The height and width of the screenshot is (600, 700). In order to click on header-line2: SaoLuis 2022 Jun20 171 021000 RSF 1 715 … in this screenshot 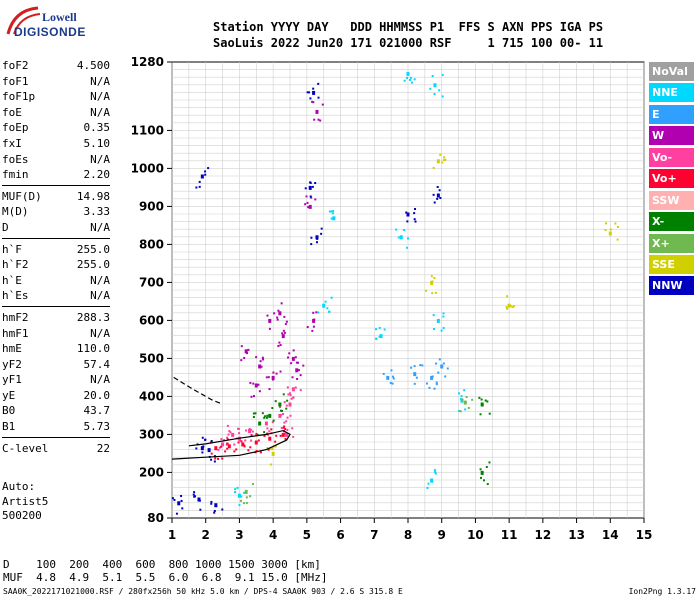, I will do `click(408, 43)`.